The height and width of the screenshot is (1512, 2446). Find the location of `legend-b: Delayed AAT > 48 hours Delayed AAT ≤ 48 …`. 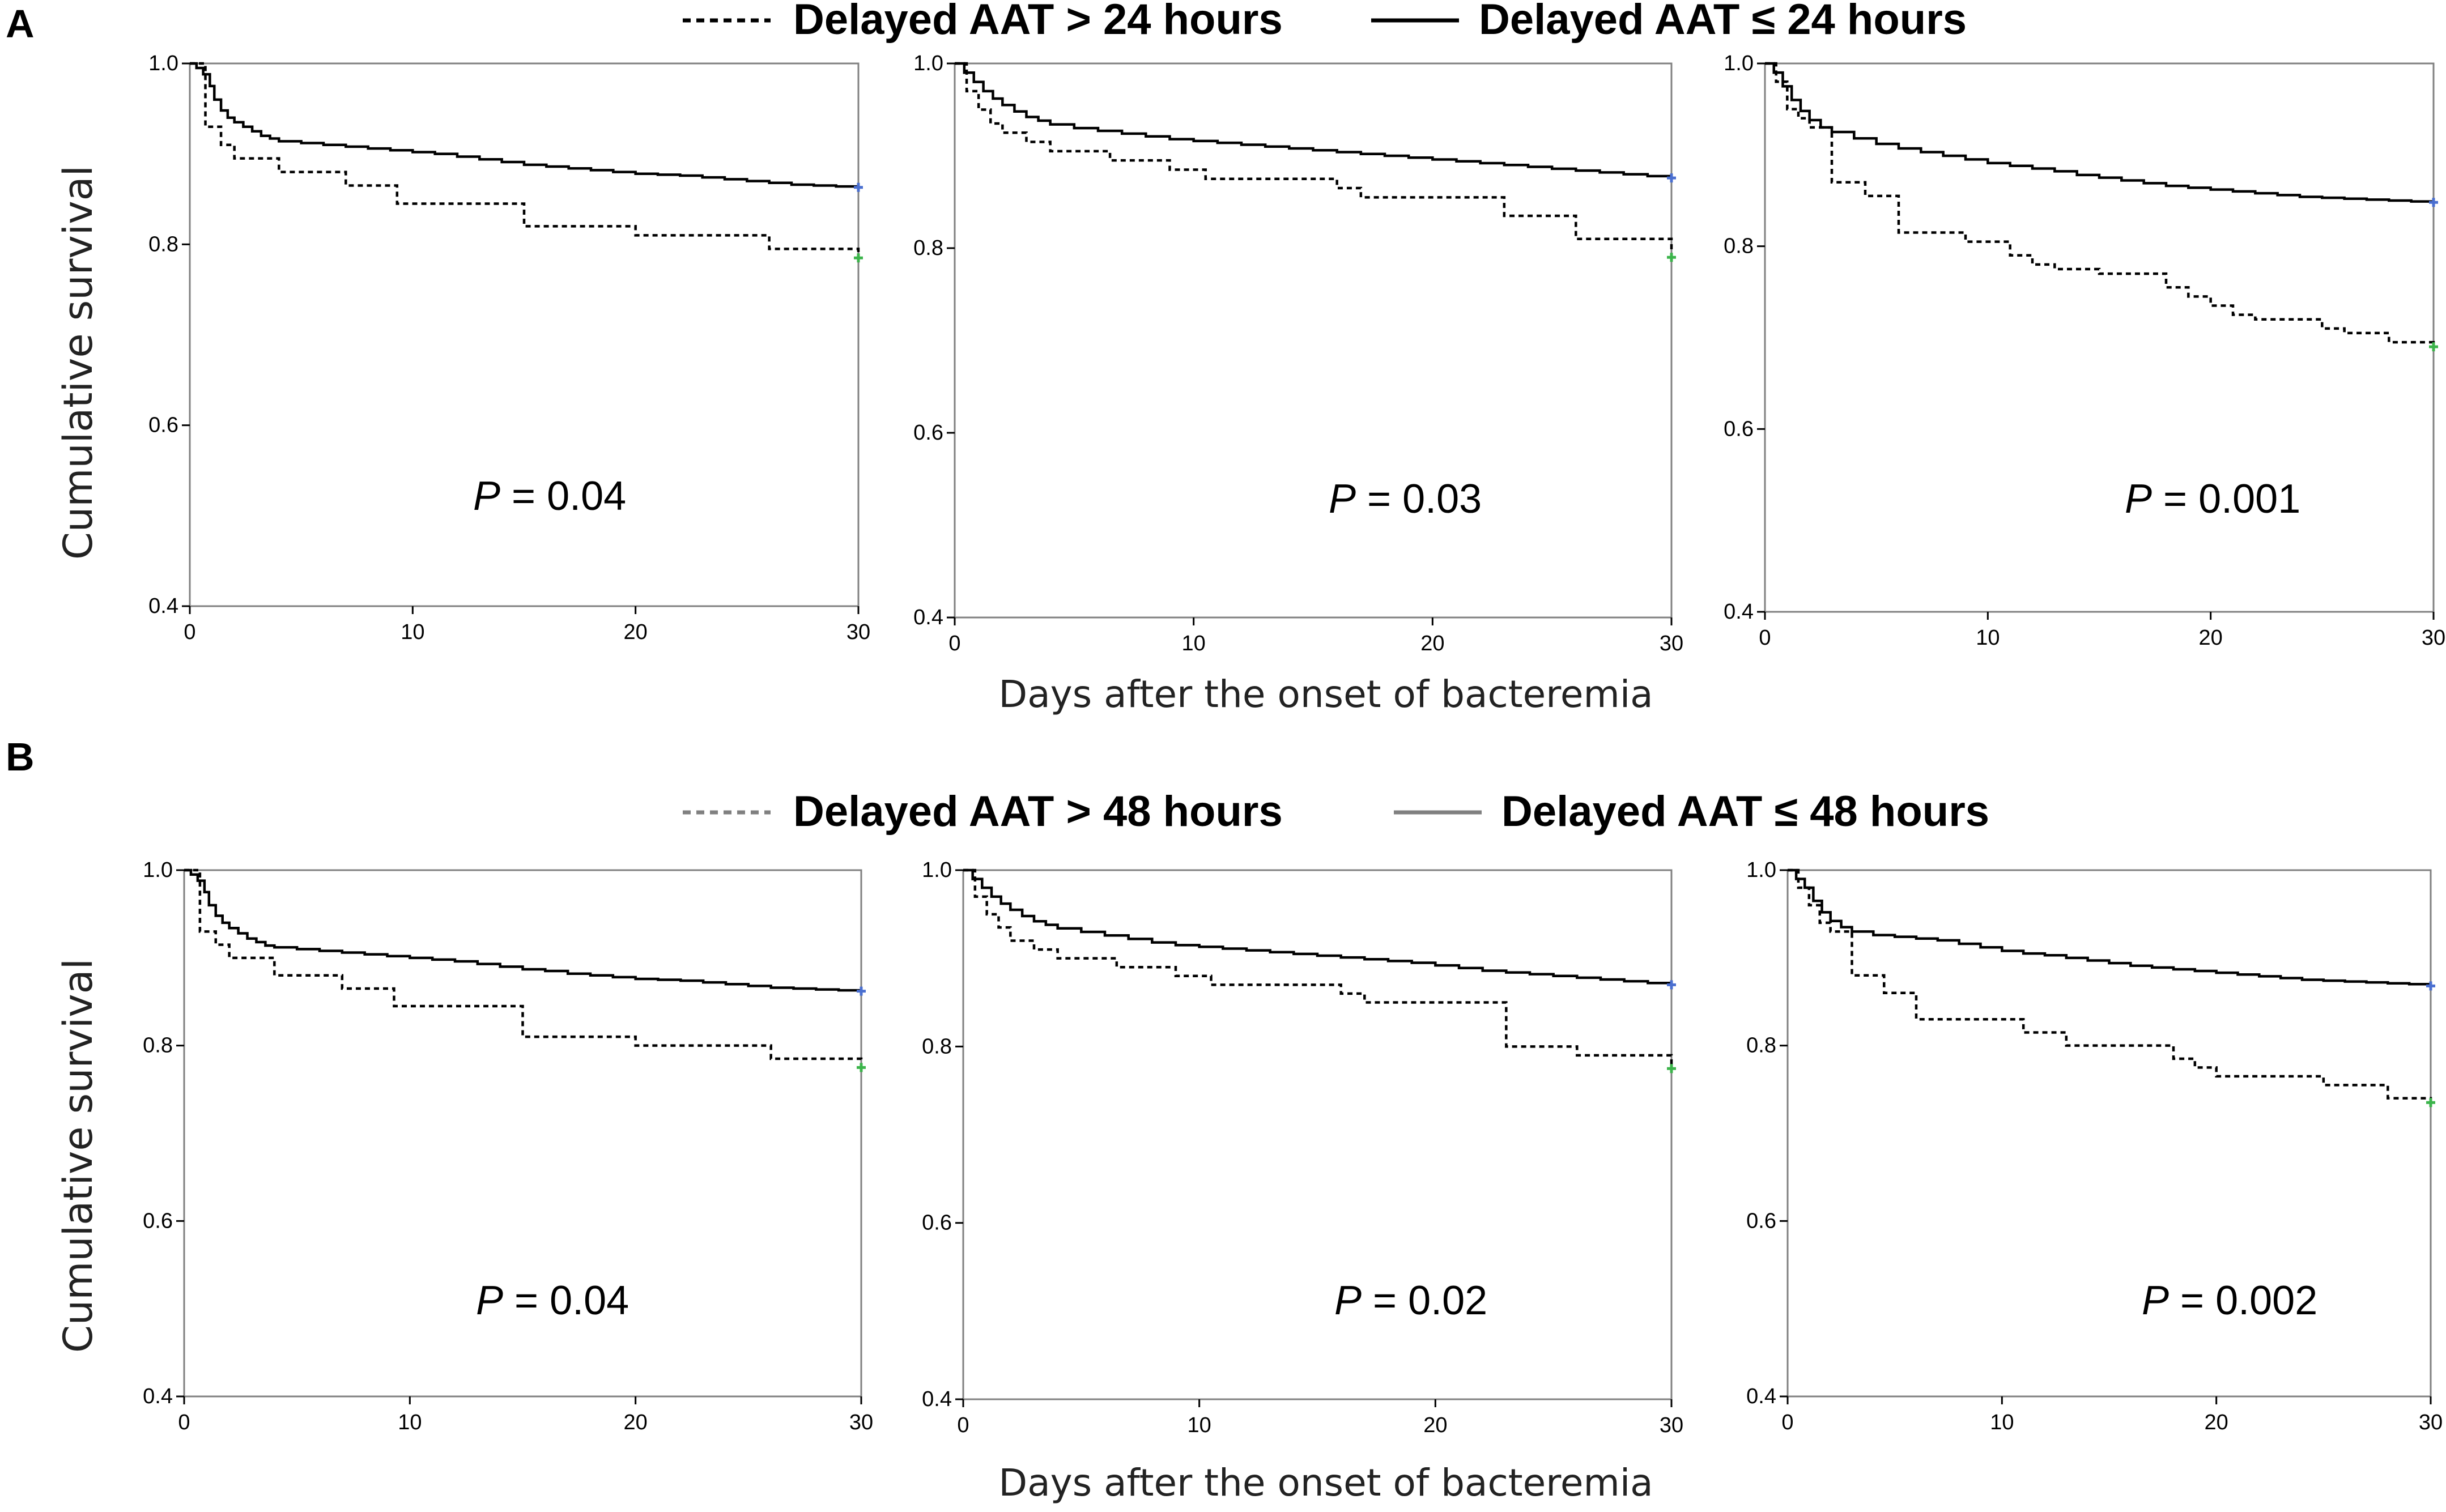

legend-b: Delayed AAT > 48 hours Delayed AAT ≤ 48 … is located at coordinates (1336, 811).